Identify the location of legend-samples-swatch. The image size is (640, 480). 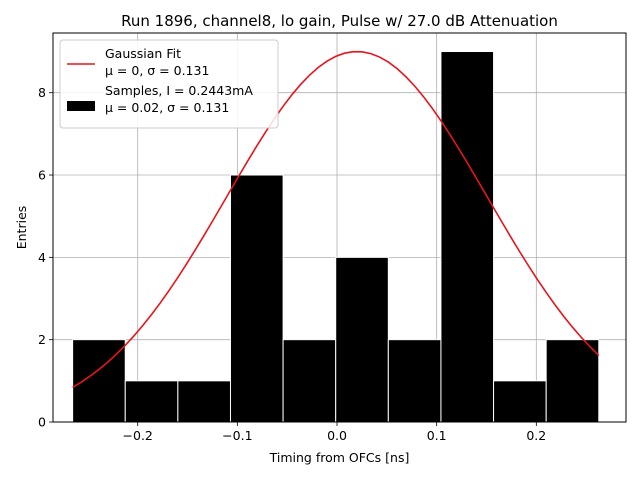
(81, 106).